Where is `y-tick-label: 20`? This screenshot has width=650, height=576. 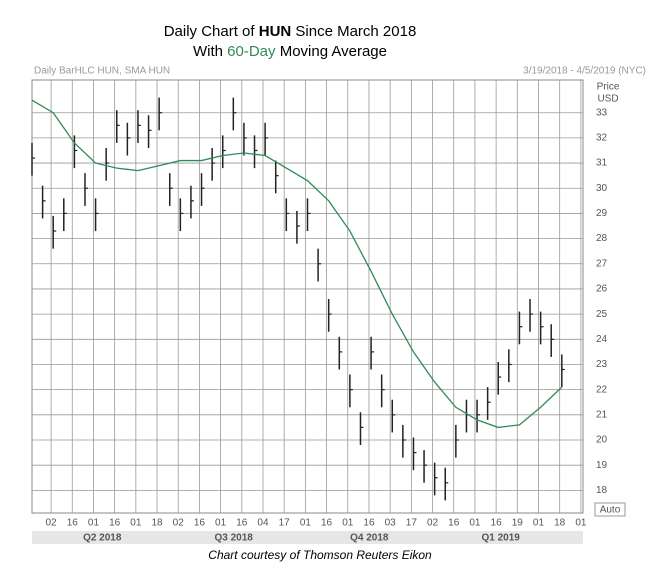 y-tick-label: 20 is located at coordinates (602, 440).